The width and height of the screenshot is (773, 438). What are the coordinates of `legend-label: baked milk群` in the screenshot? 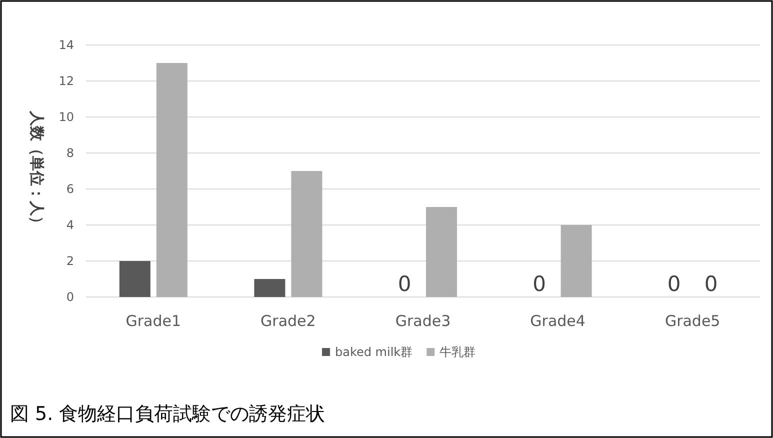 It's located at (374, 352).